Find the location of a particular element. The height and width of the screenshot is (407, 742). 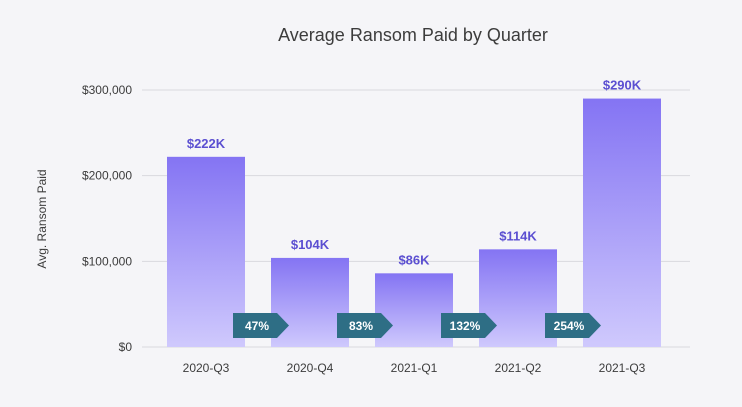

x-axis-ticks: 2020-Q3 2020-Q4 2021-Q1 2021-Q2 2021-Q3 is located at coordinates (414, 368).